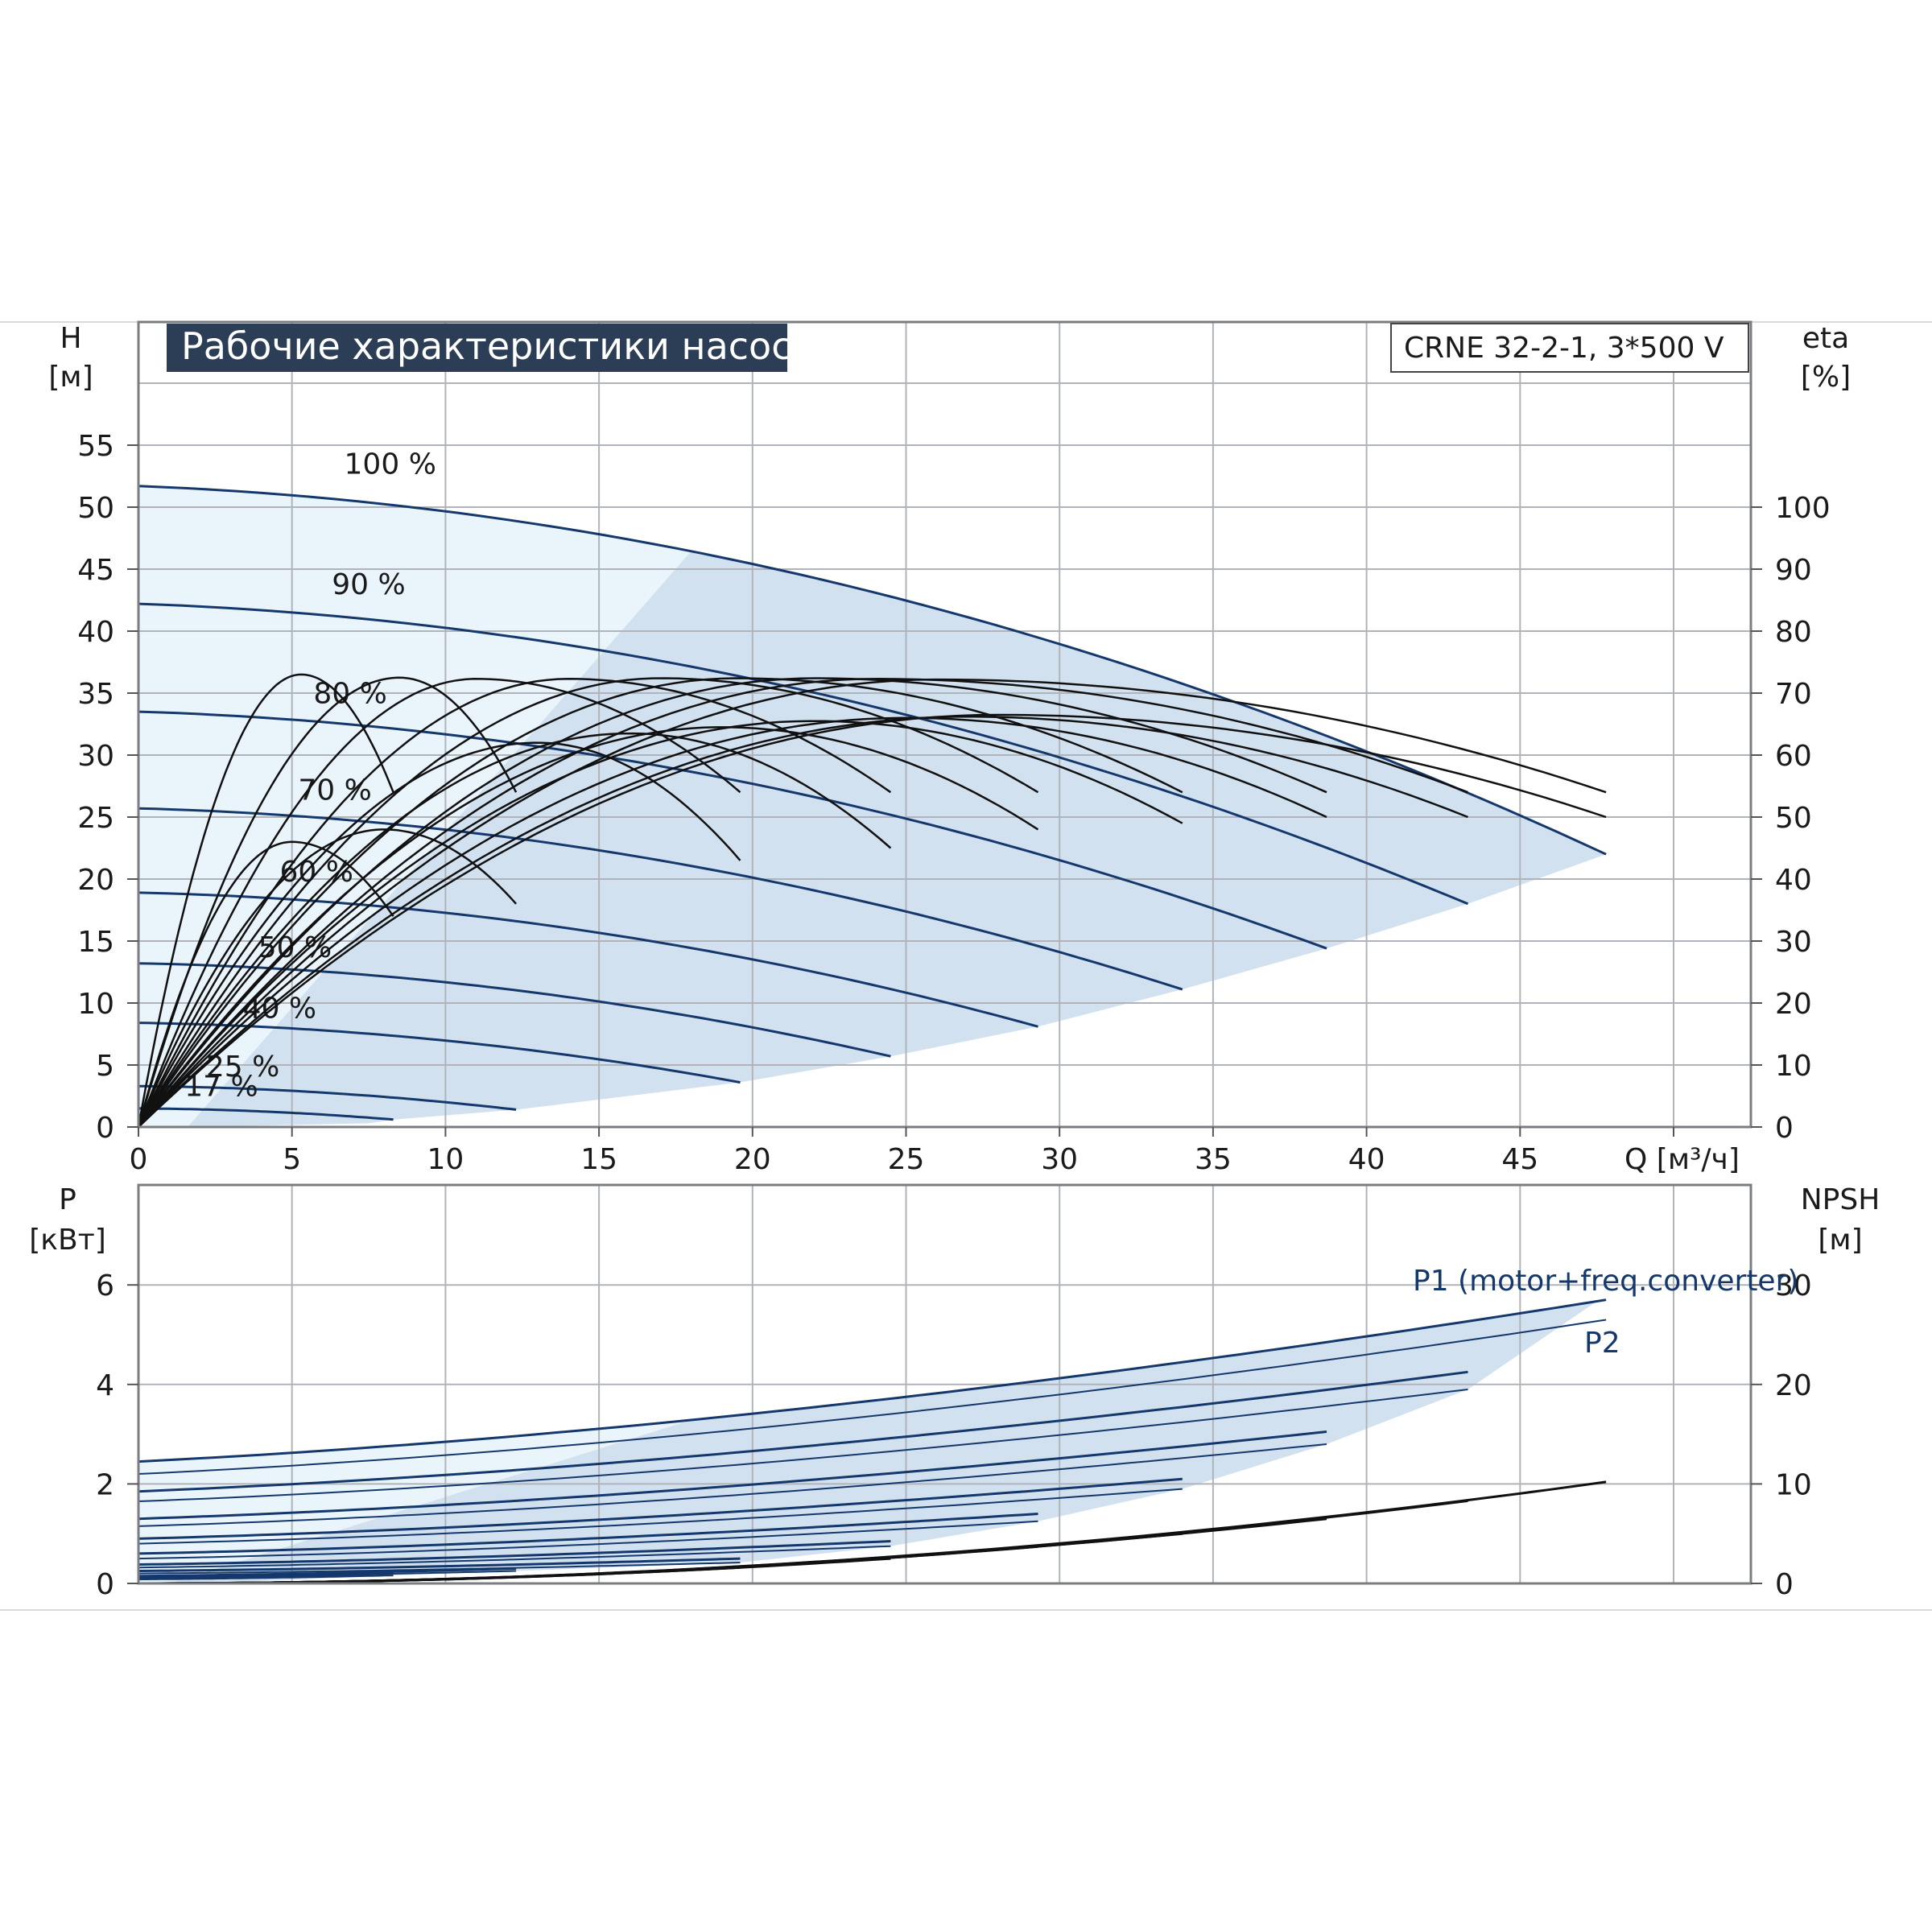  I want to click on y-right-tick-label: 10, so click(1793, 1066).